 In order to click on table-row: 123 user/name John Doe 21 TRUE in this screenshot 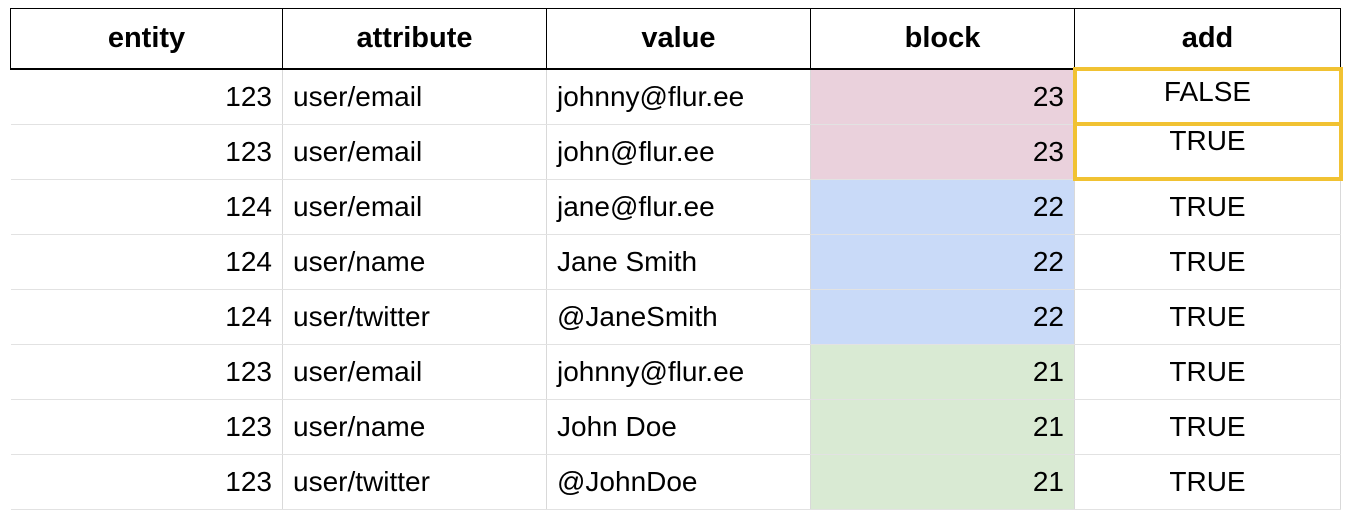, I will do `click(675, 426)`.